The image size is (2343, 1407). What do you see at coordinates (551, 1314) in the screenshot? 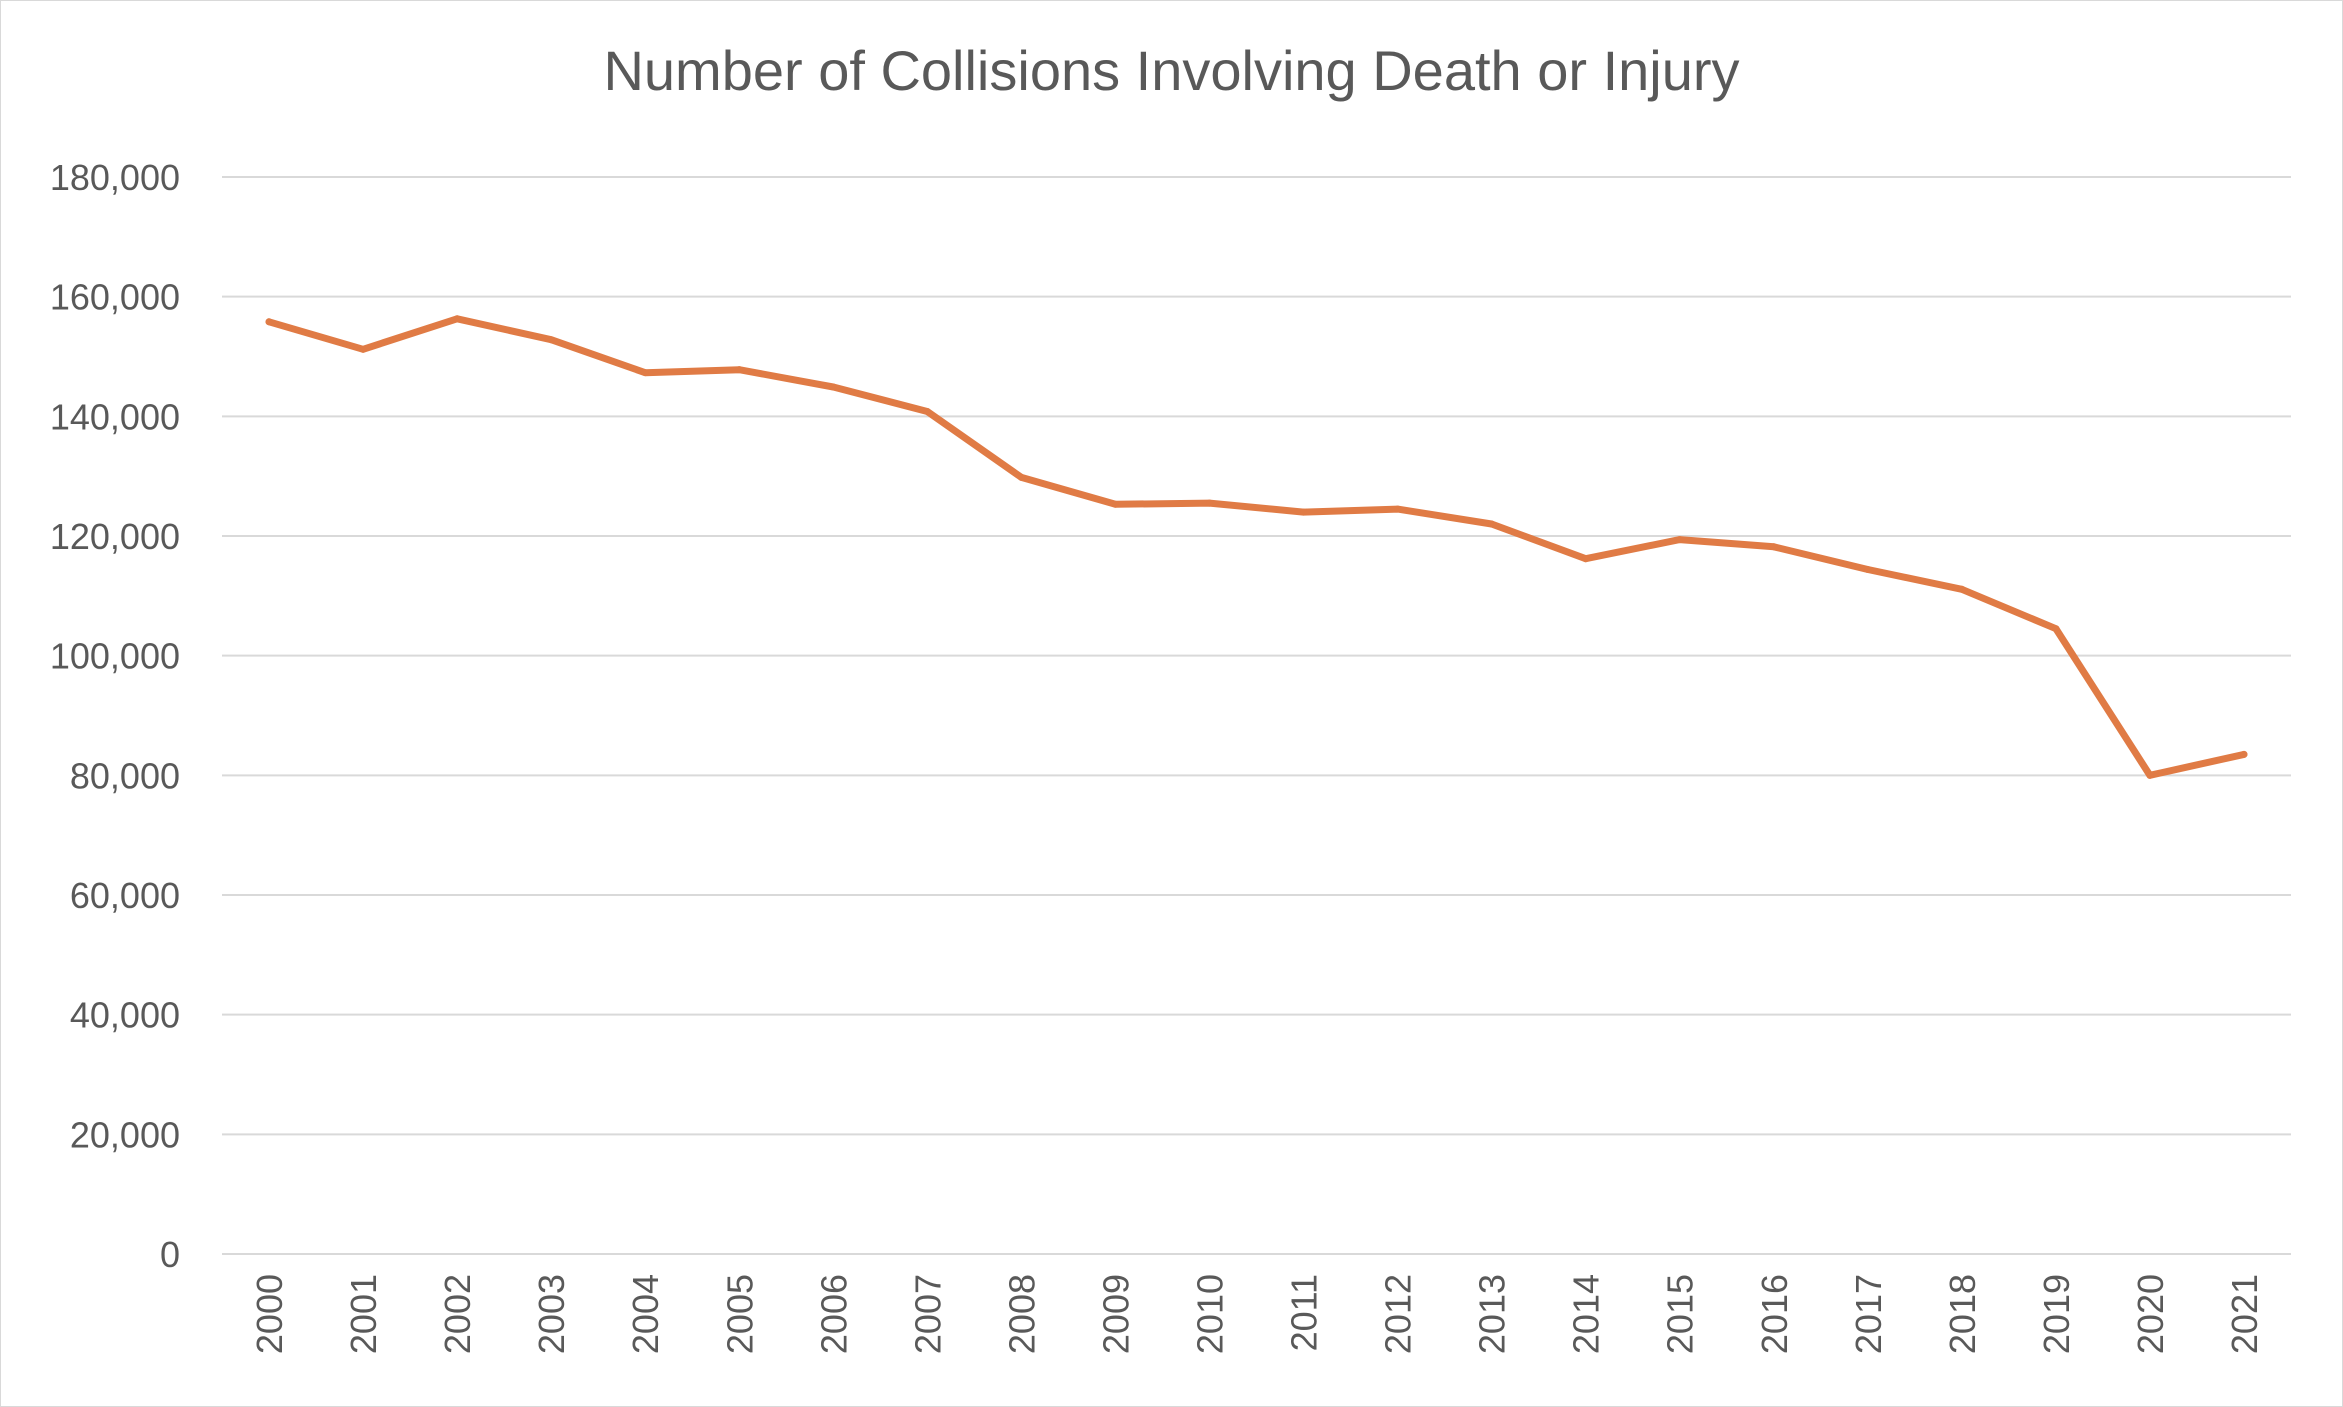
I see `x-tick-label: 2003` at bounding box center [551, 1314].